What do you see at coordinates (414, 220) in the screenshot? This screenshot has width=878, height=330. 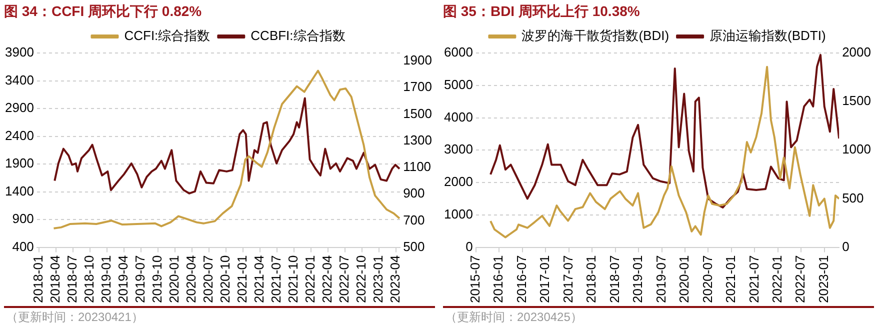 I see `y2-tick-label: 700` at bounding box center [414, 220].